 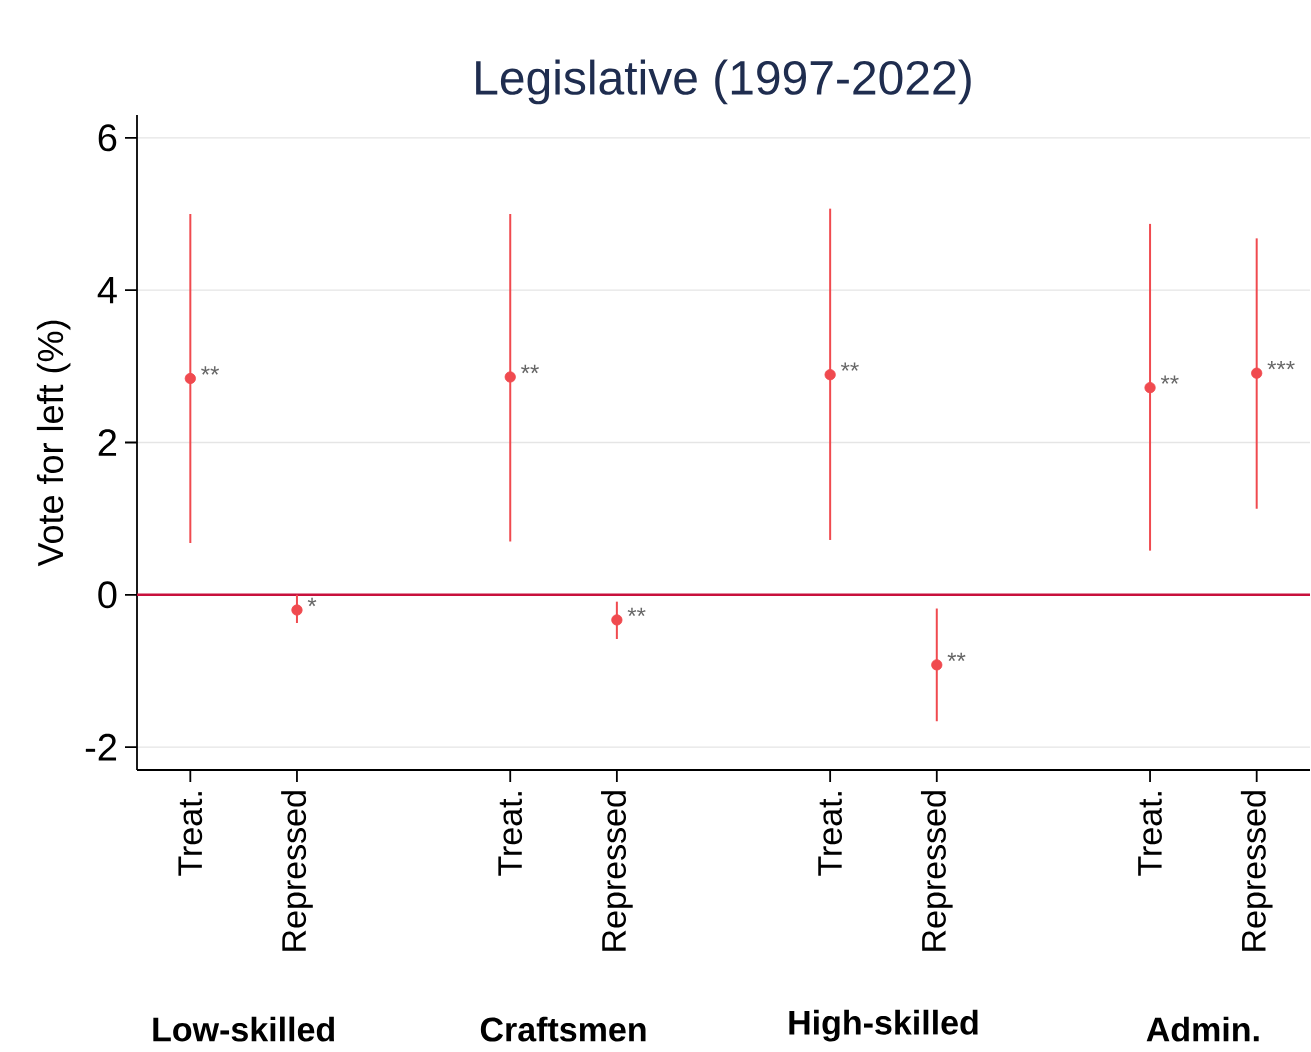 What do you see at coordinates (243, 1029) in the screenshot?
I see `text: Low-skilled` at bounding box center [243, 1029].